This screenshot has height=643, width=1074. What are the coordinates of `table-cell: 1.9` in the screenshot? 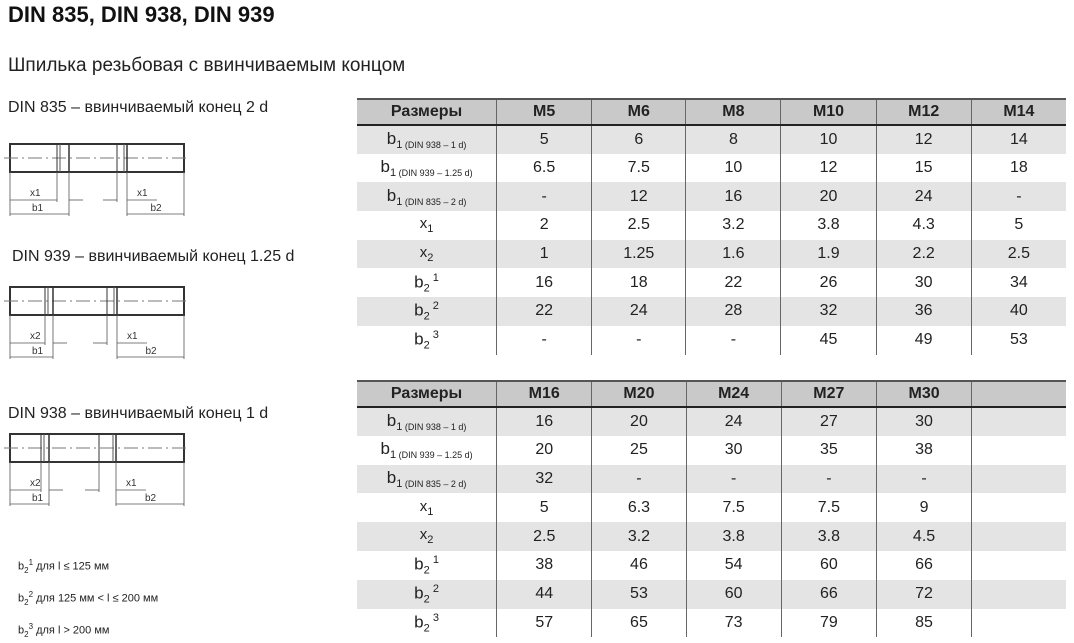 It's located at (828, 254).